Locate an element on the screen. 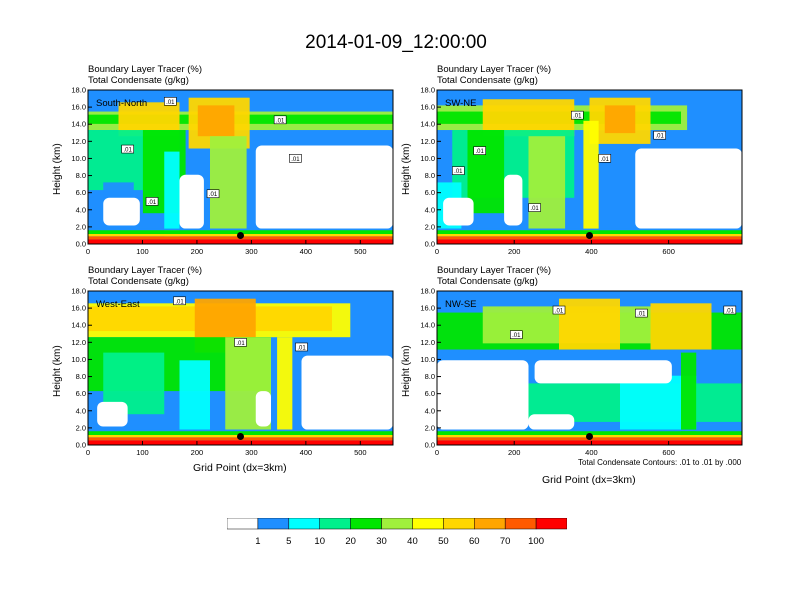  y-tick-label: 2.0 is located at coordinates (81, 226).